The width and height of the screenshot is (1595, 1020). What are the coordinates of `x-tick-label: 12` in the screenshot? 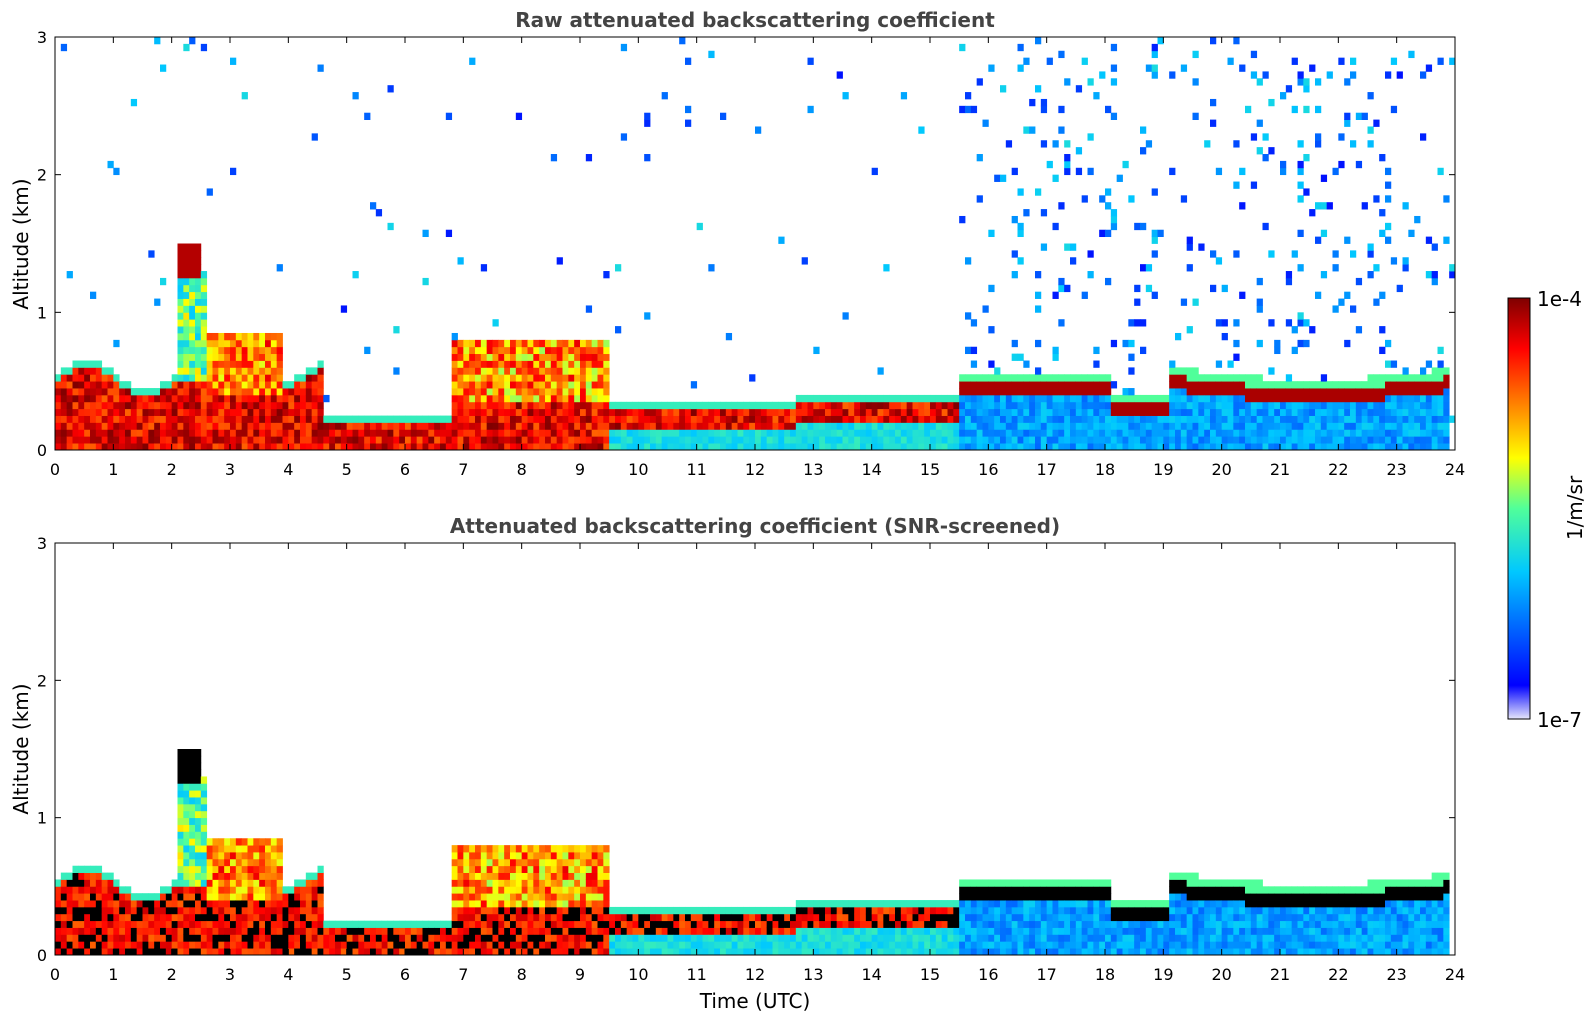 It's located at (755, 469).